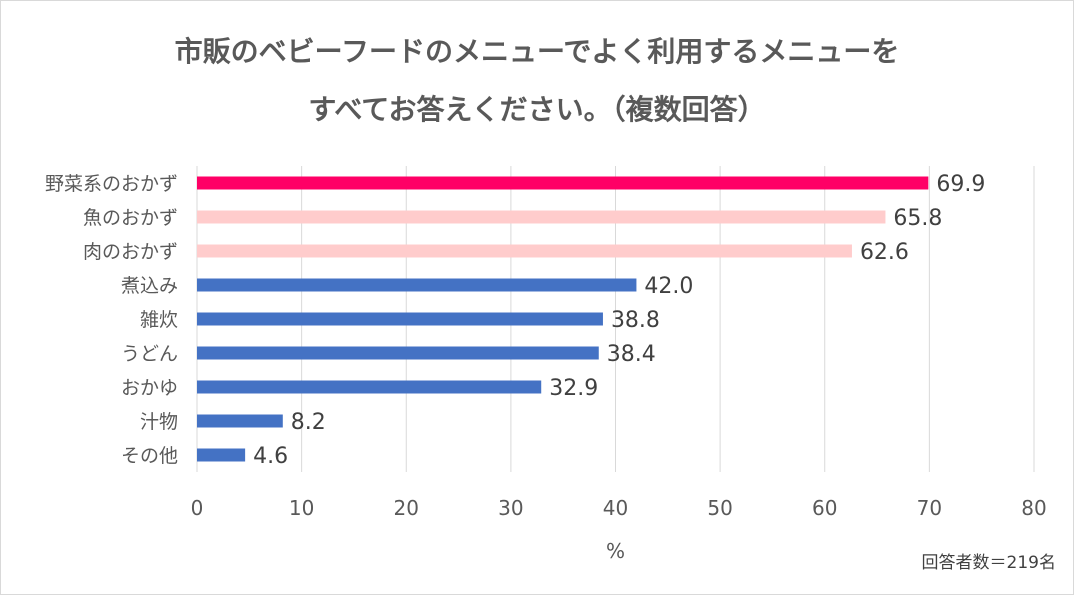 This screenshot has height=595, width=1074. Describe the element at coordinates (960, 184) in the screenshot. I see `data-label: 69.9` at that location.